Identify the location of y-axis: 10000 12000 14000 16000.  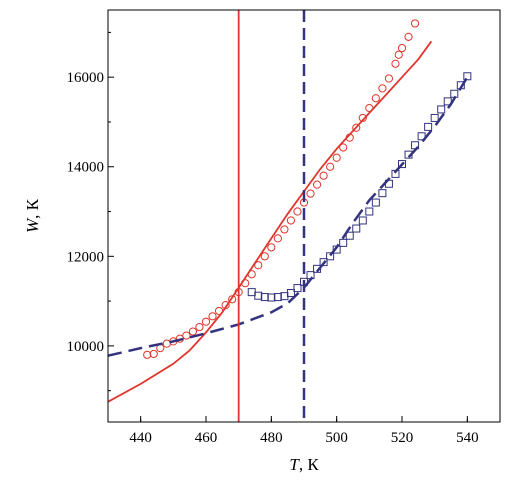
(90, 211).